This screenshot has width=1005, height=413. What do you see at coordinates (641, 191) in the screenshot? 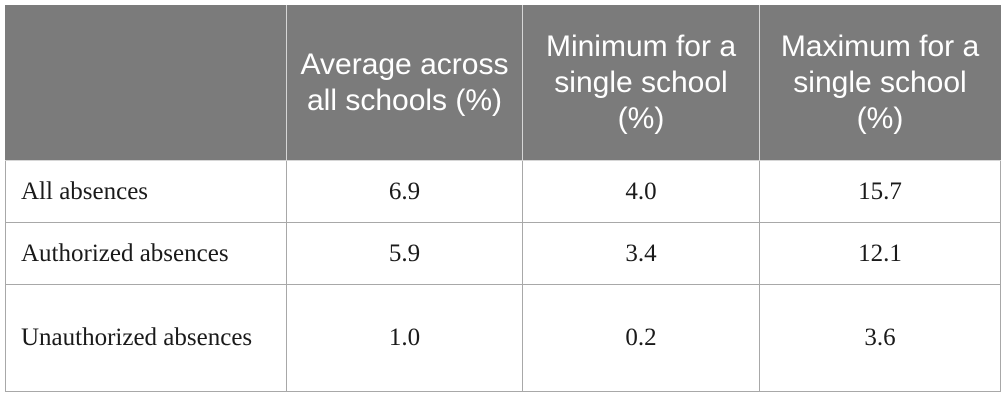
I see `minimum-cell: 4.0` at bounding box center [641, 191].